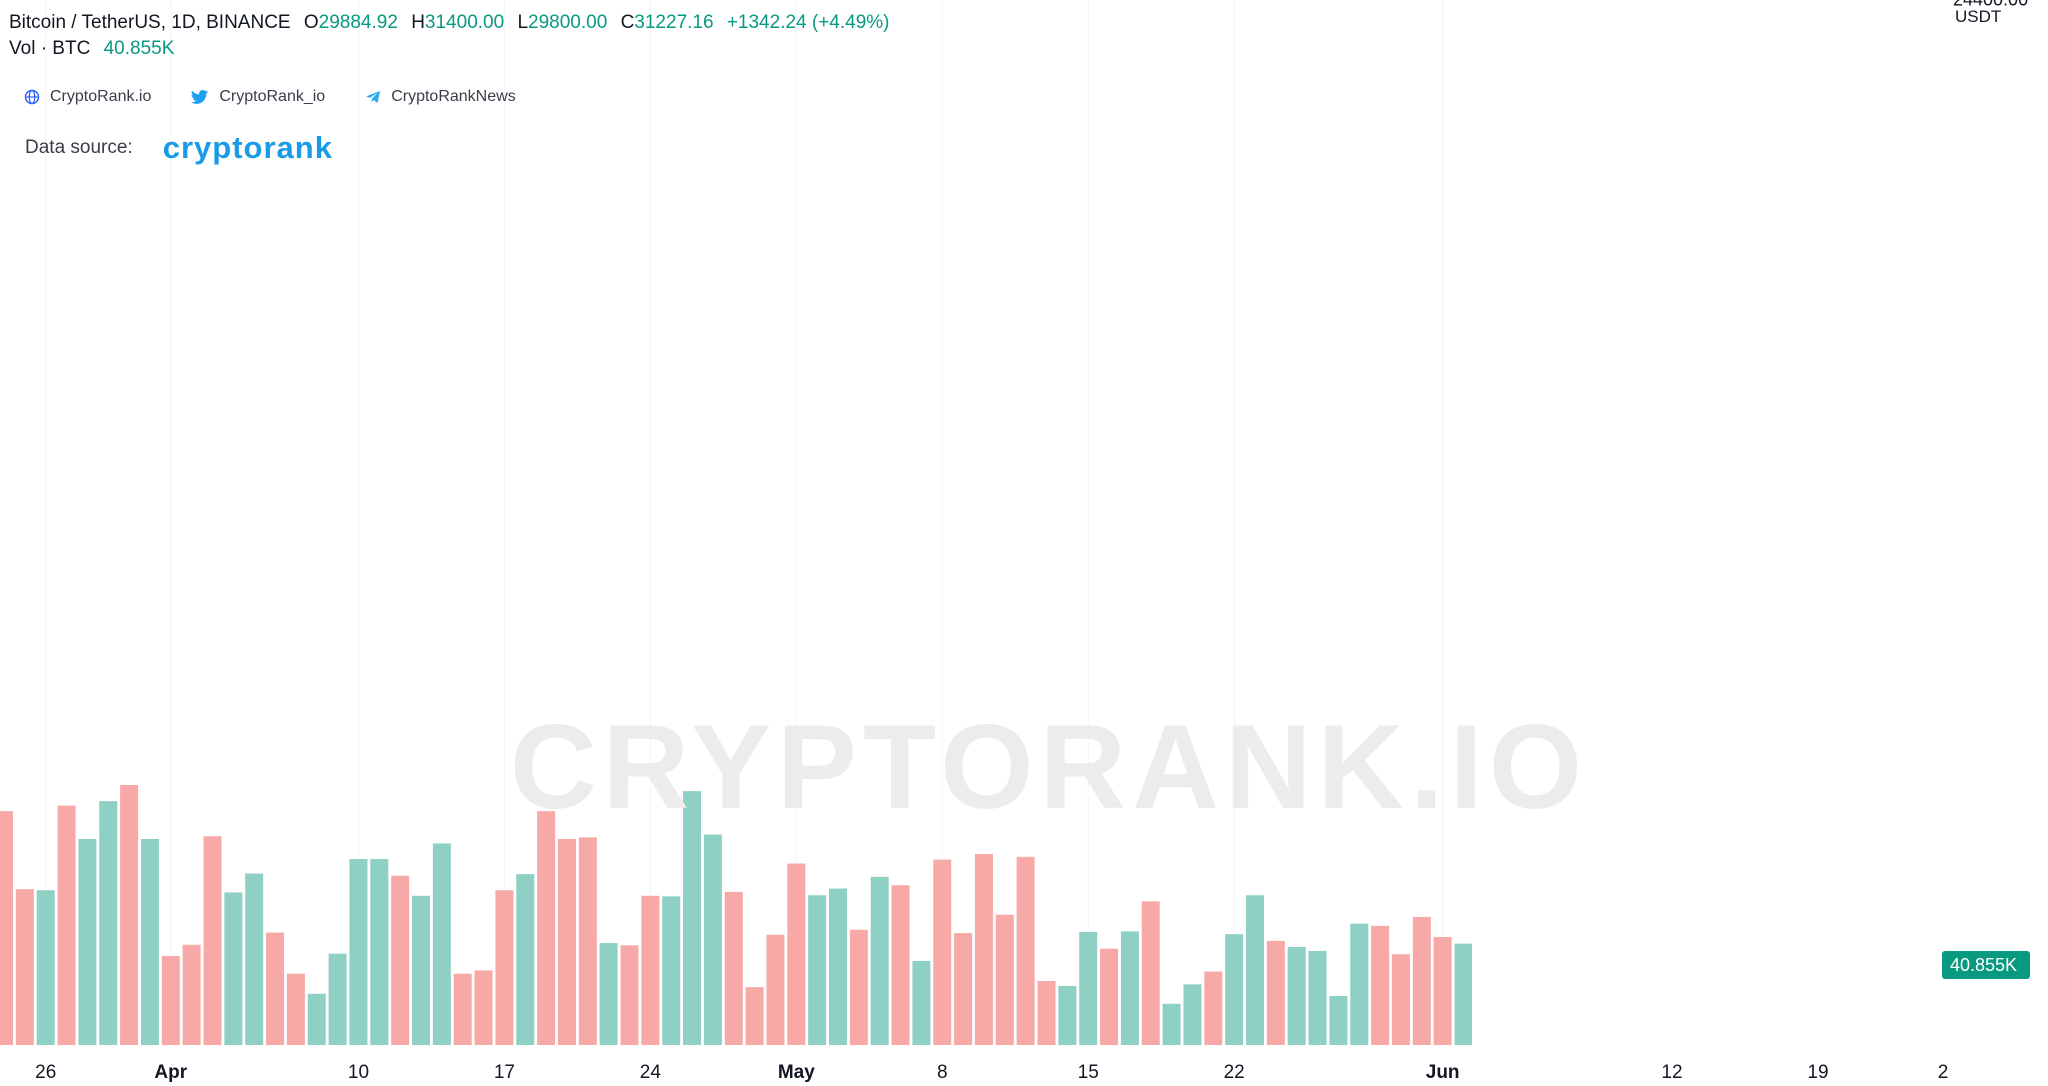 The image size is (2048, 1086). I want to click on time-tick-label: 12, so click(1671, 1072).